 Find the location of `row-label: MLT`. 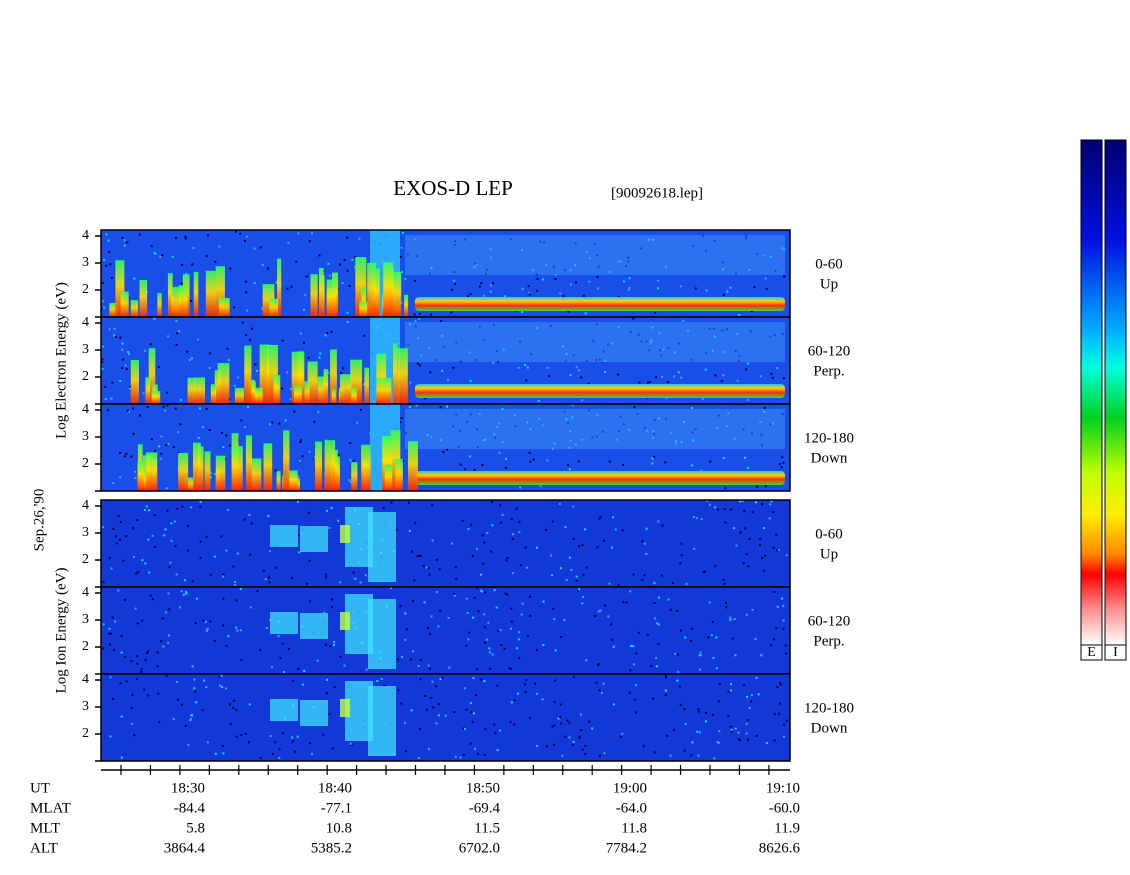

row-label: MLT is located at coordinates (45, 828).